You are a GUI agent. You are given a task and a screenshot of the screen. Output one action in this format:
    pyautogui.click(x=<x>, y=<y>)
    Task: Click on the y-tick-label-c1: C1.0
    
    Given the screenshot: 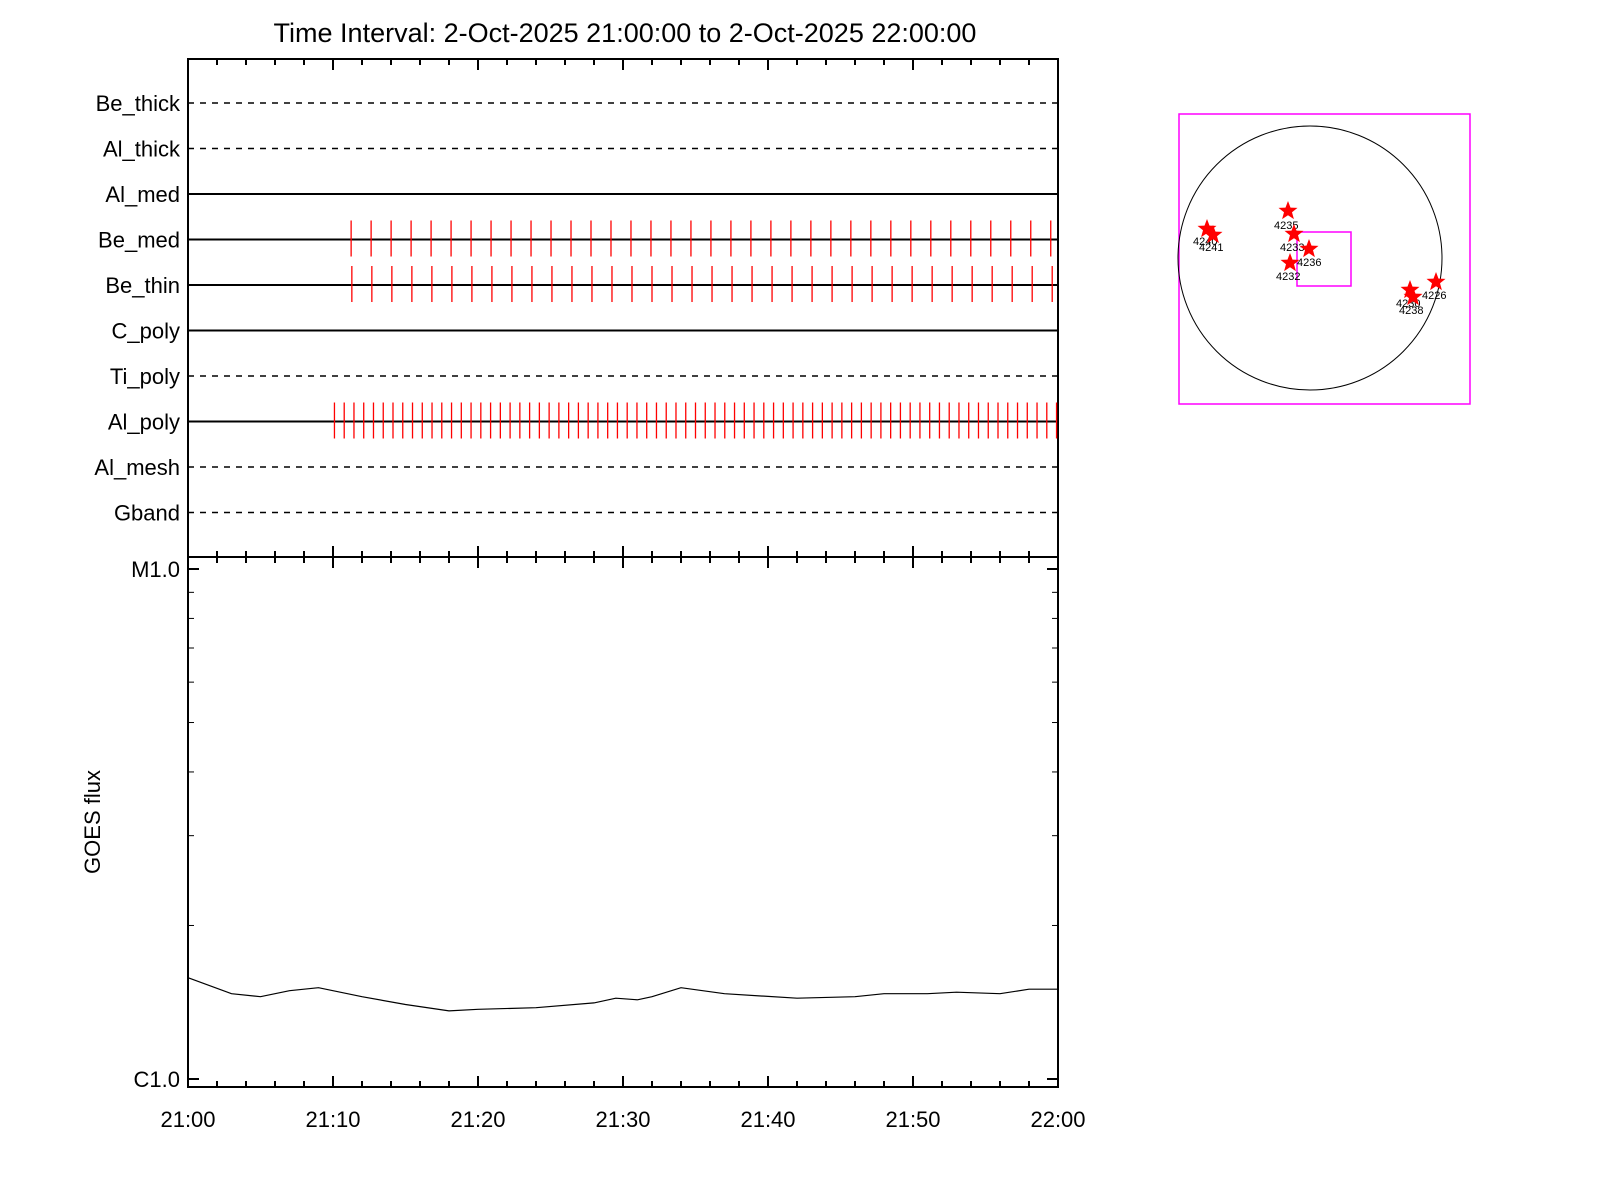 What is the action you would take?
    pyautogui.click(x=157, y=1079)
    